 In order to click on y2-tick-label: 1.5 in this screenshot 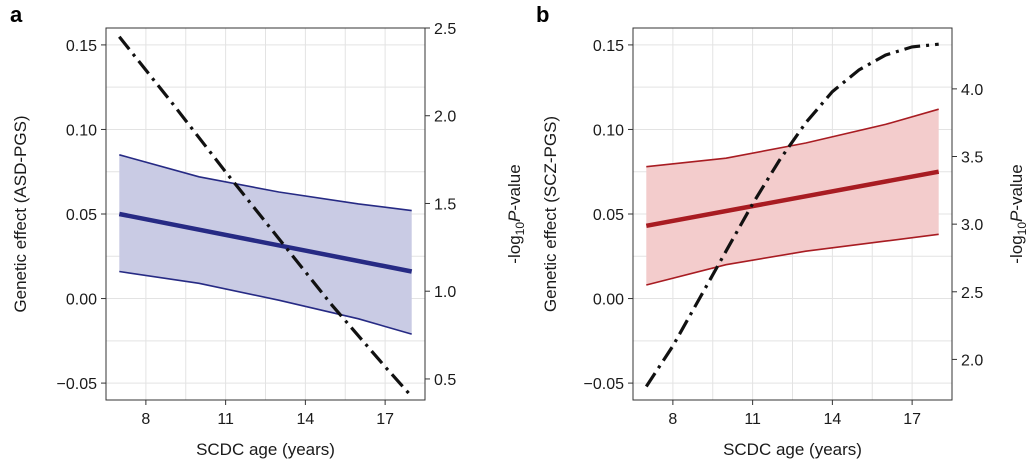, I will do `click(445, 204)`.